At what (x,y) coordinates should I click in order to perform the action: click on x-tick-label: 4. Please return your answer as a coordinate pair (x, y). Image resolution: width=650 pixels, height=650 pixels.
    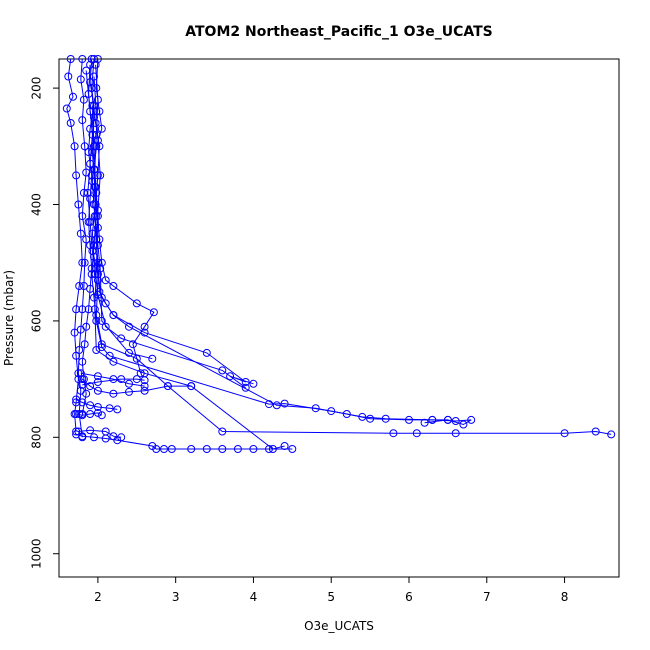
    Looking at the image, I should click on (254, 597).